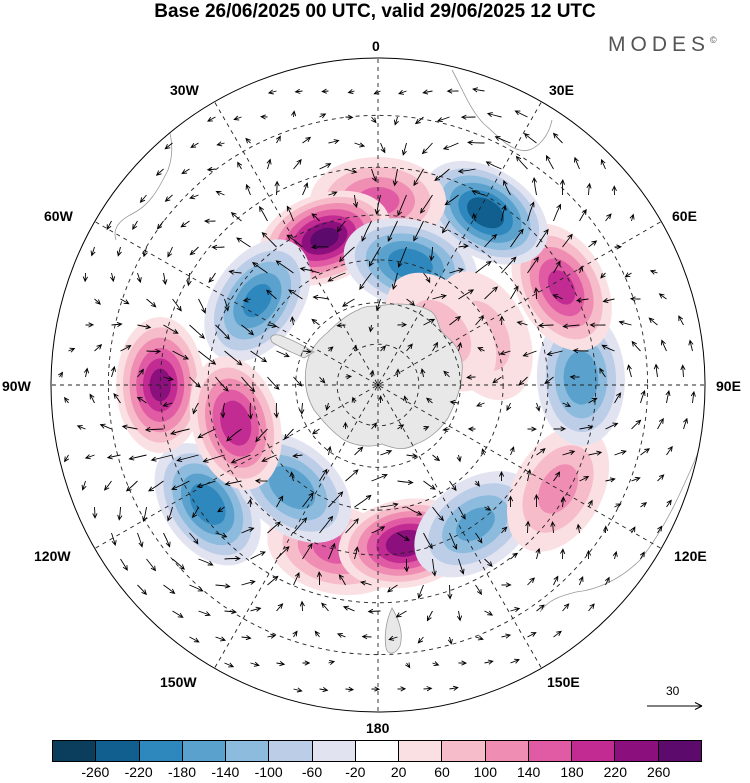  Describe the element at coordinates (690, 556) in the screenshot. I see `lon-label-120e: 120E` at that location.